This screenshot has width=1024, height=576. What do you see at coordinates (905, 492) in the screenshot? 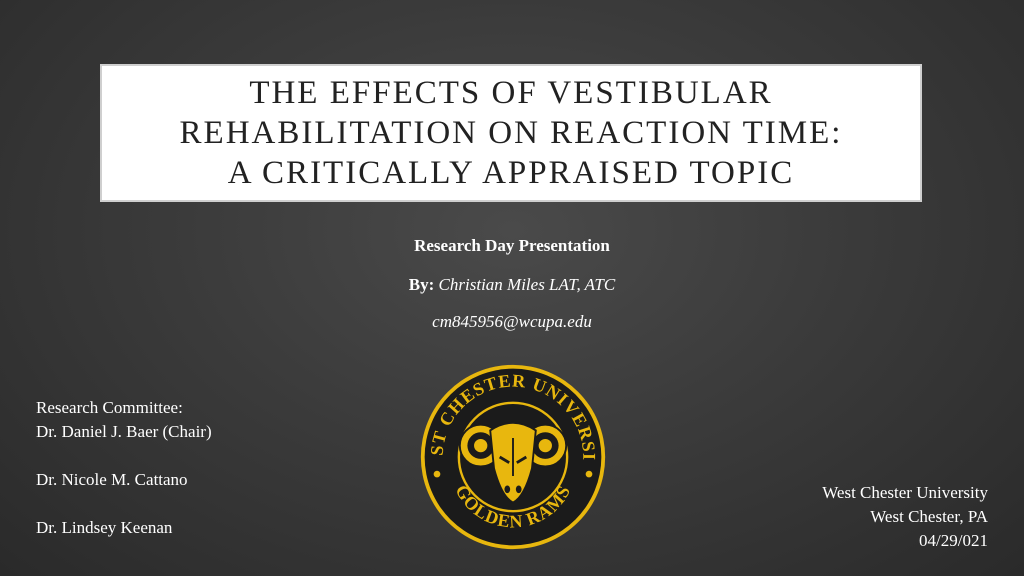
I see `university-name: West Chester University` at bounding box center [905, 492].